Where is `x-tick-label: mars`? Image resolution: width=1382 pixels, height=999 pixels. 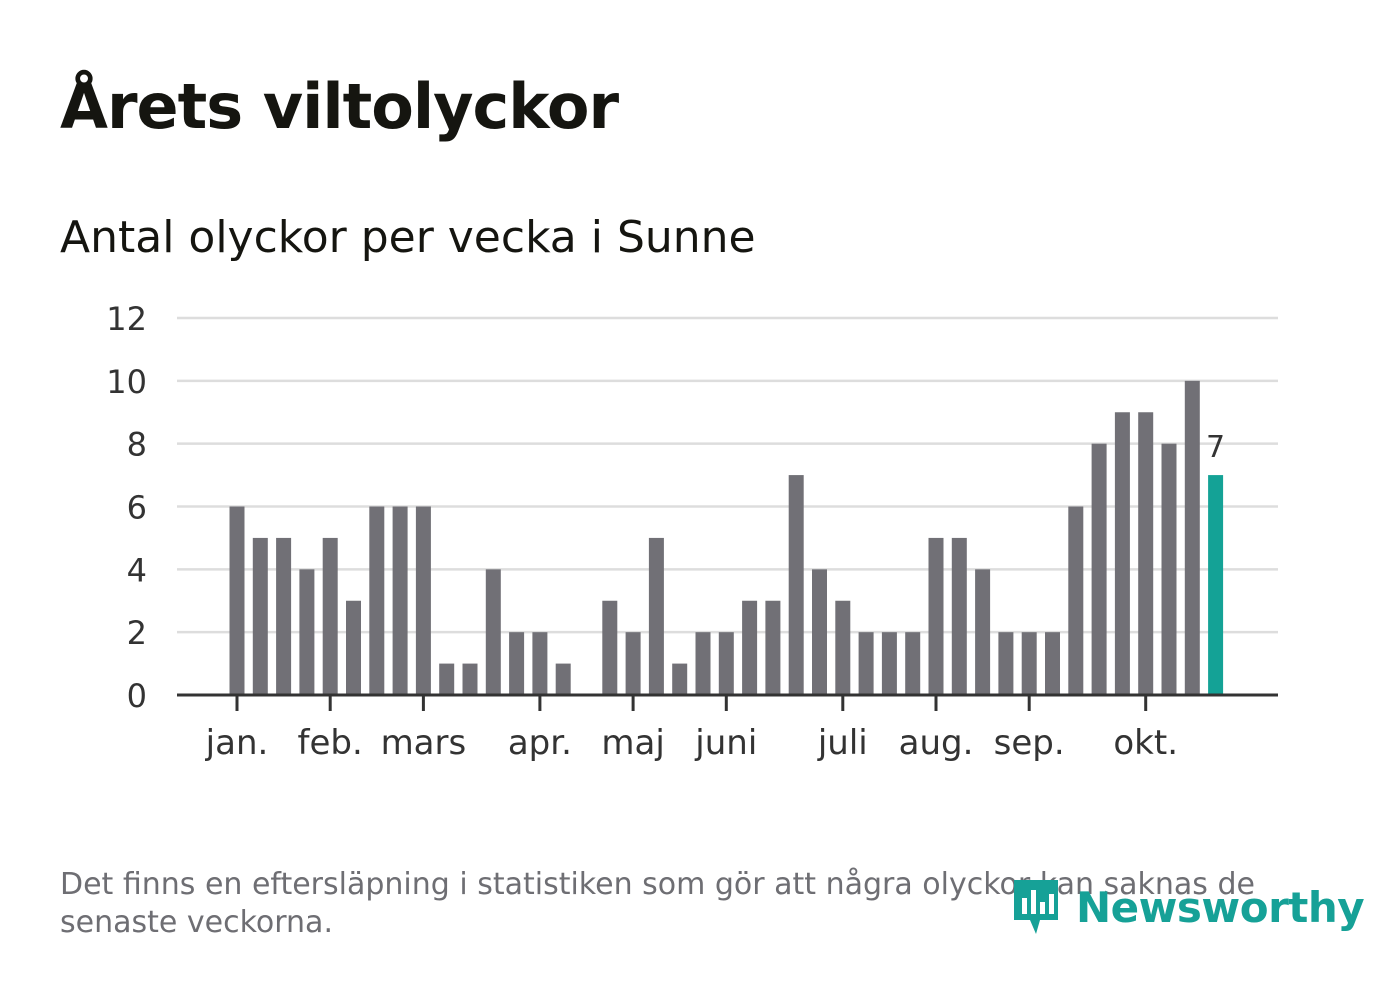
x-tick-label: mars is located at coordinates (424, 743).